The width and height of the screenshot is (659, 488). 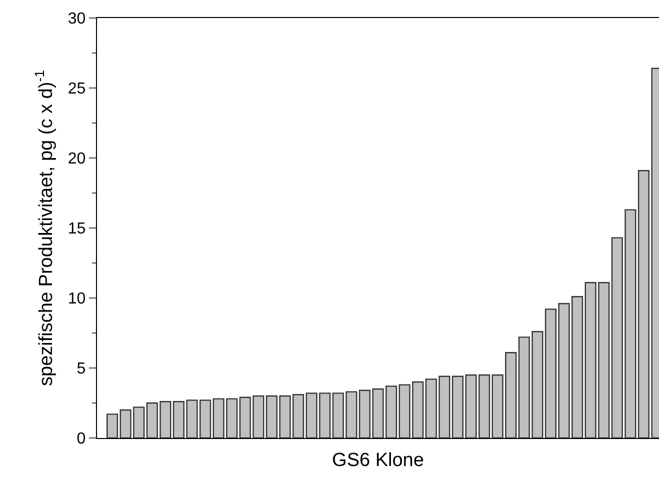 I want to click on y-tick-label: 30, so click(x=77, y=19).